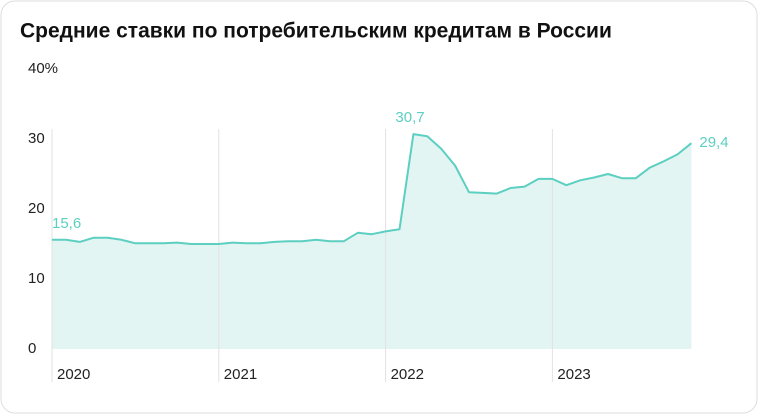  What do you see at coordinates (713, 142) in the screenshot?
I see `data-label: 29,4` at bounding box center [713, 142].